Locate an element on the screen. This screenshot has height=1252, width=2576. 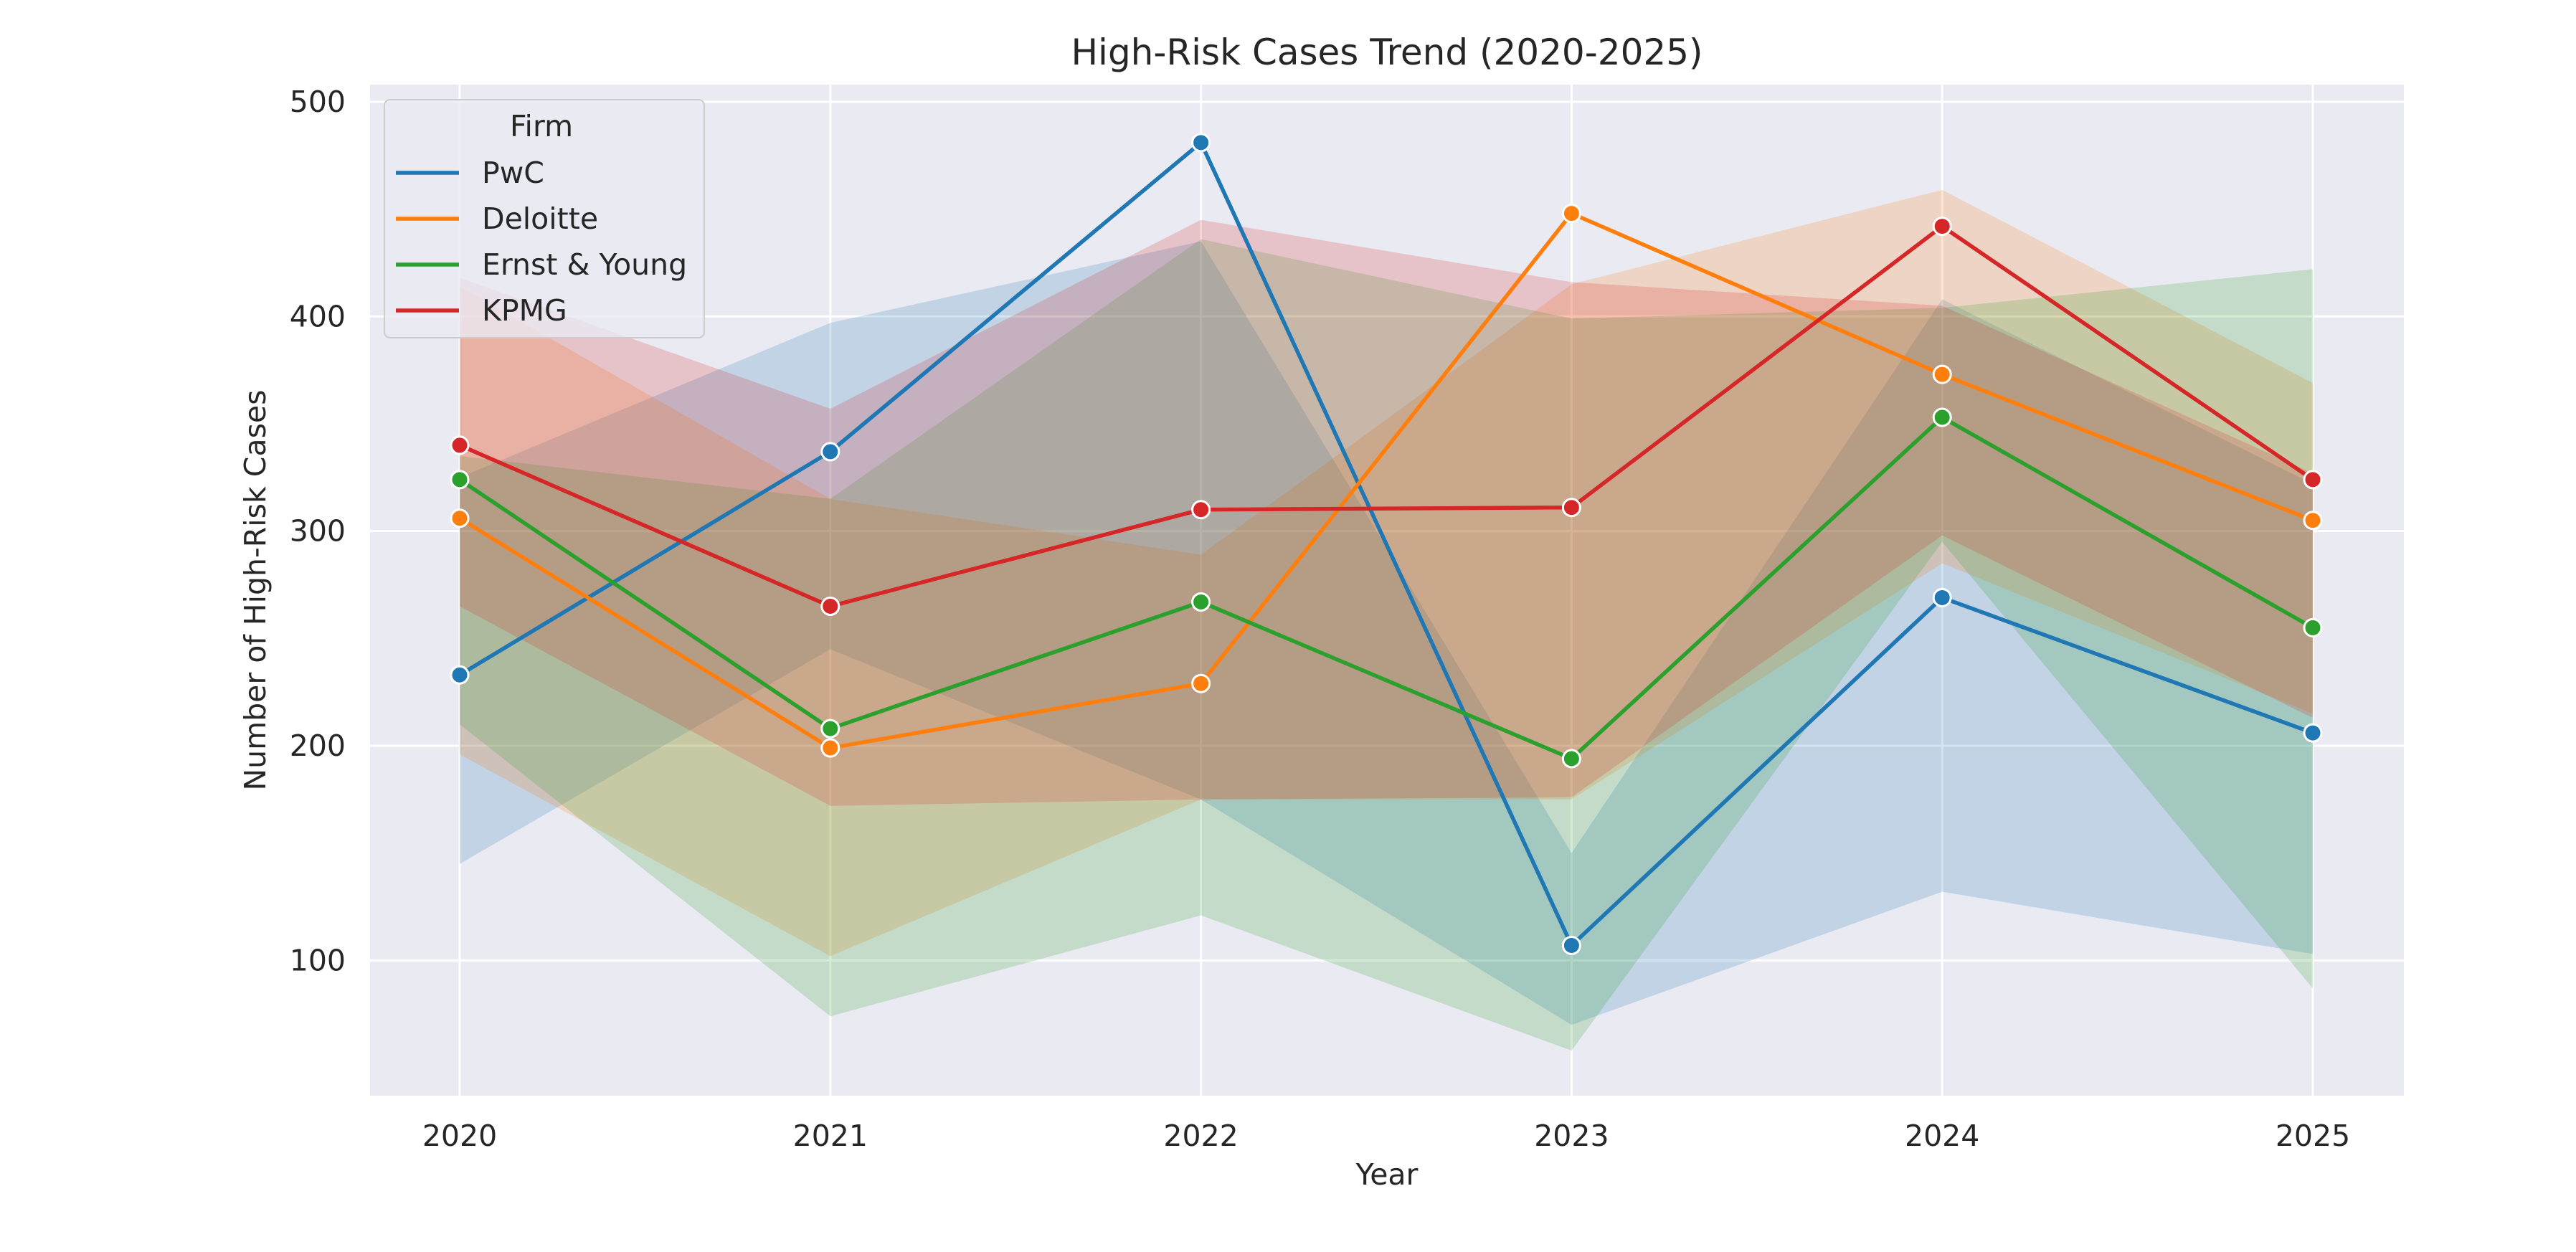
x-tick-label: 2023 is located at coordinates (1571, 1136).